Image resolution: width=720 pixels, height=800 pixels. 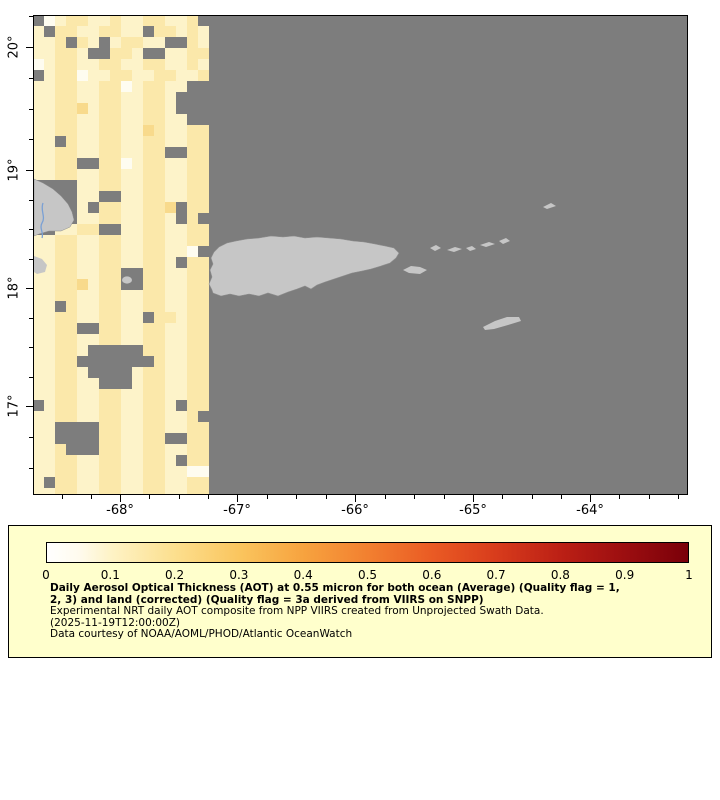 What do you see at coordinates (237, 510) in the screenshot?
I see `lon-tick-label: -67°` at bounding box center [237, 510].